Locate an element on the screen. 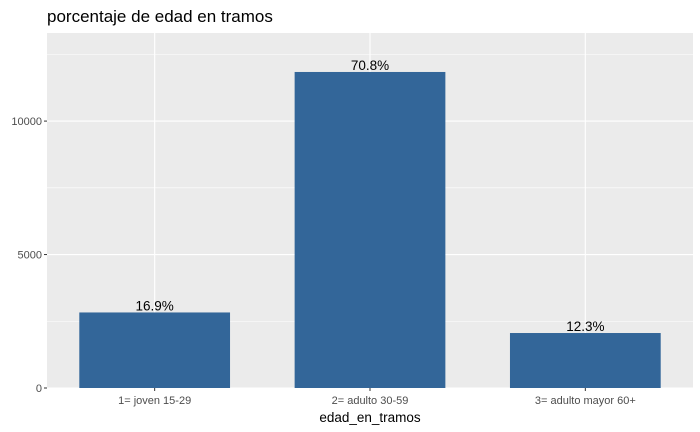 This screenshot has height=432, width=700. bar-value-label: 12.3% is located at coordinates (585, 326).